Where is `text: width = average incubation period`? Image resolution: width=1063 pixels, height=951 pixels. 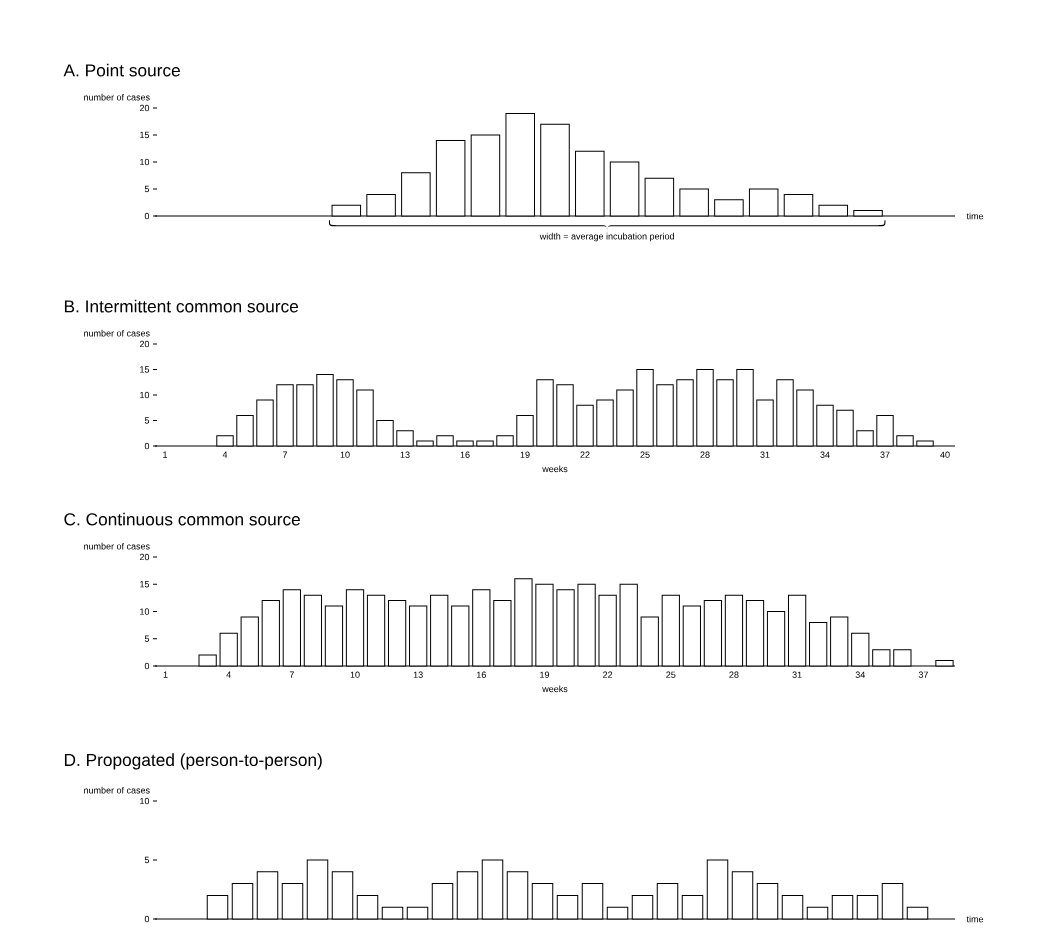 text: width = average incubation period is located at coordinates (606, 237).